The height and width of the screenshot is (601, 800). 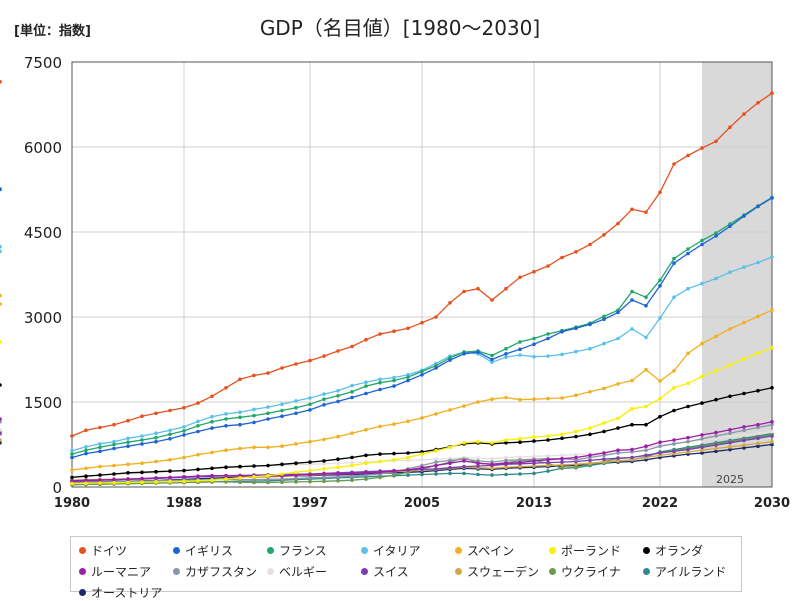 I want to click on legend-label: ウクライナ, so click(x=591, y=572).